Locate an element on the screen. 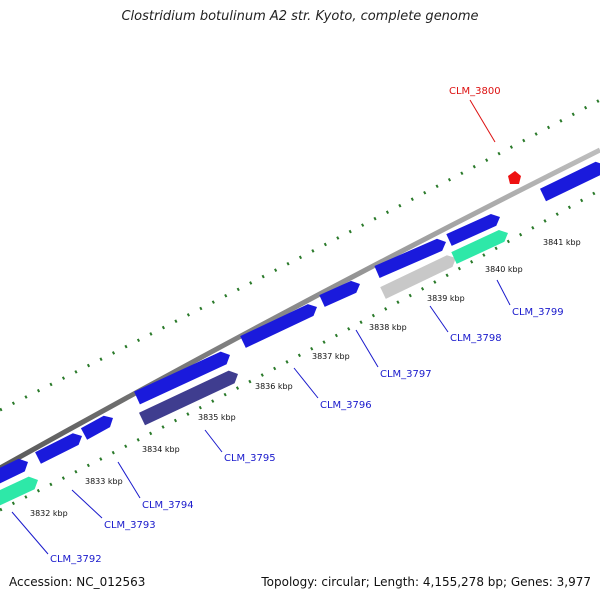 This screenshot has height=600, width=600. kbp-tick-label: 3840 kbp is located at coordinates (504, 269).